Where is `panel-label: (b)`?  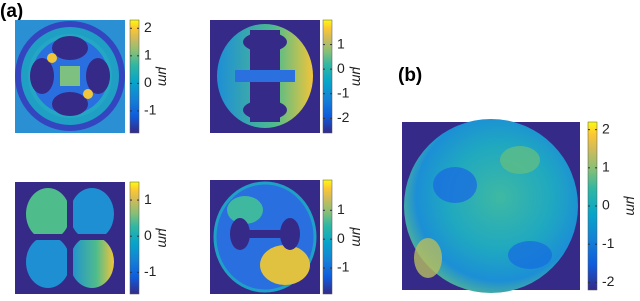 panel-label: (b) is located at coordinates (410, 75).